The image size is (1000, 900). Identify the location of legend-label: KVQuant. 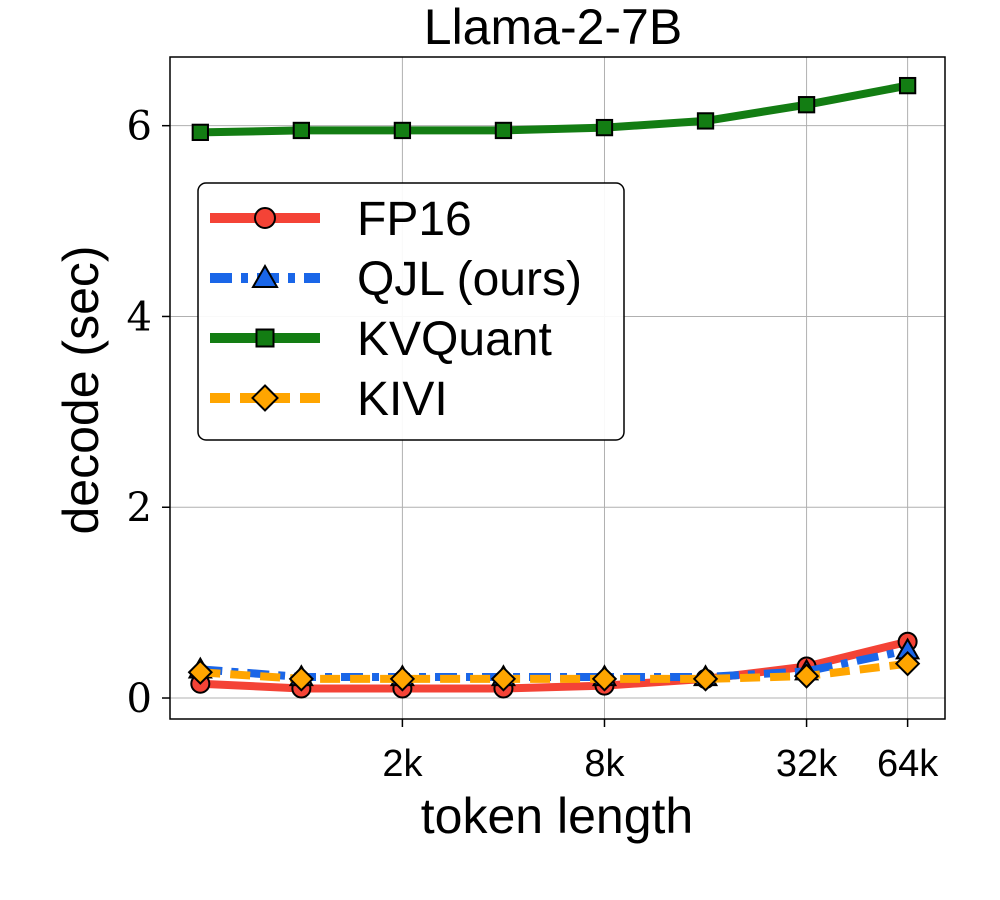
(454, 339).